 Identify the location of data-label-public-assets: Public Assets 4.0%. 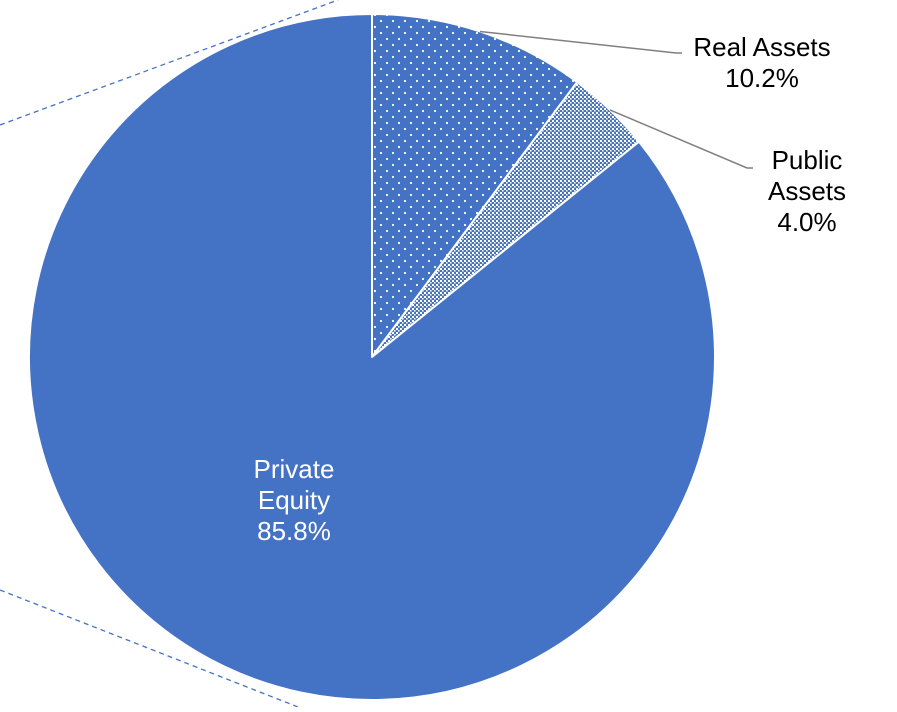
(807, 191).